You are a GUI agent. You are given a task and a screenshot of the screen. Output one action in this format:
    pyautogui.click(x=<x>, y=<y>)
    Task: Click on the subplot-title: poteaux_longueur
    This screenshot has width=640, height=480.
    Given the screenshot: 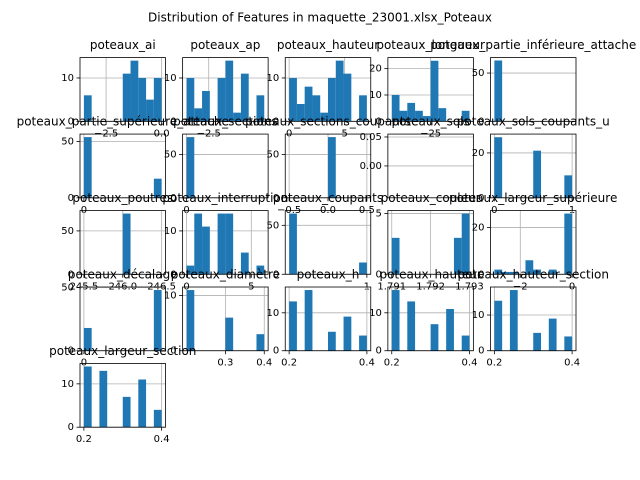 What is the action you would take?
    pyautogui.click(x=430, y=45)
    